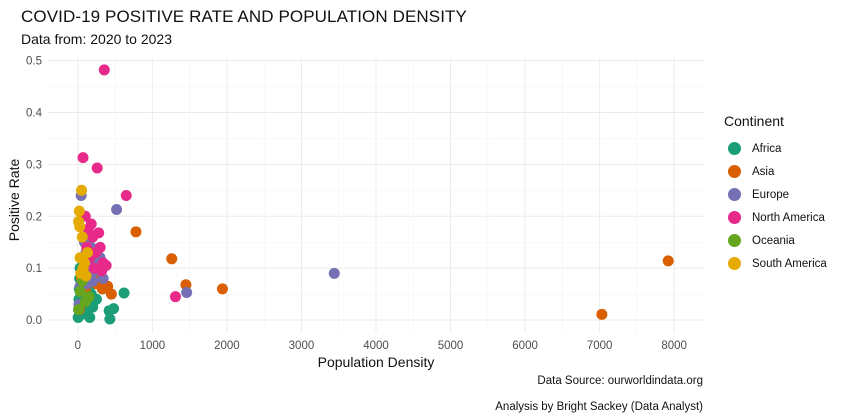  What do you see at coordinates (14, 200) in the screenshot?
I see `y-axis-label: Positive Rate` at bounding box center [14, 200].